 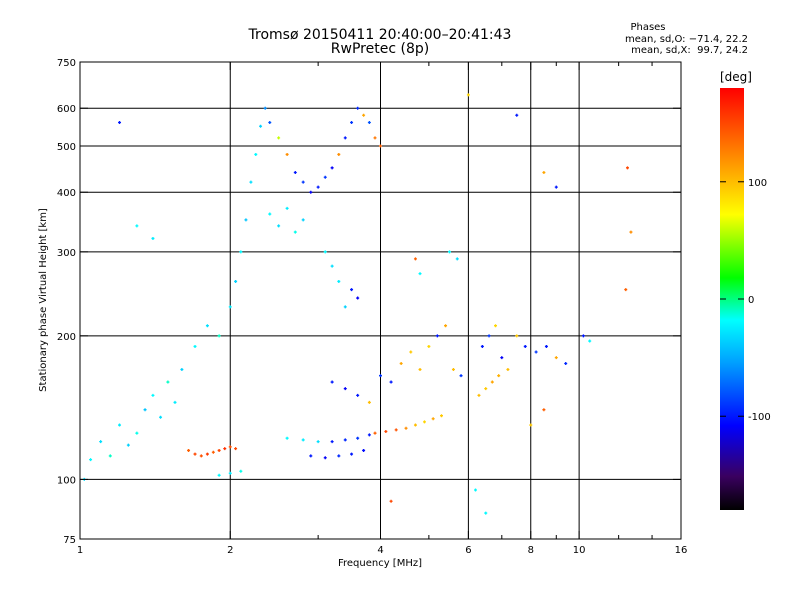 What do you see at coordinates (66, 63) in the screenshot?
I see `y-tick-label: 750` at bounding box center [66, 63].